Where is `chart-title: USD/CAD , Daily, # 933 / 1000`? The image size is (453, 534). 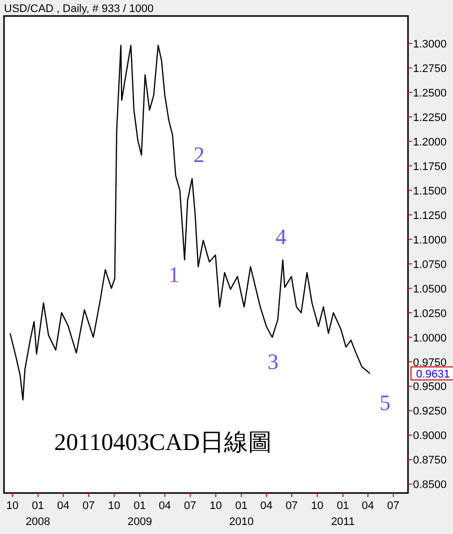 chart-title: USD/CAD , Daily, # 933 / 1000 is located at coordinates (79, 9).